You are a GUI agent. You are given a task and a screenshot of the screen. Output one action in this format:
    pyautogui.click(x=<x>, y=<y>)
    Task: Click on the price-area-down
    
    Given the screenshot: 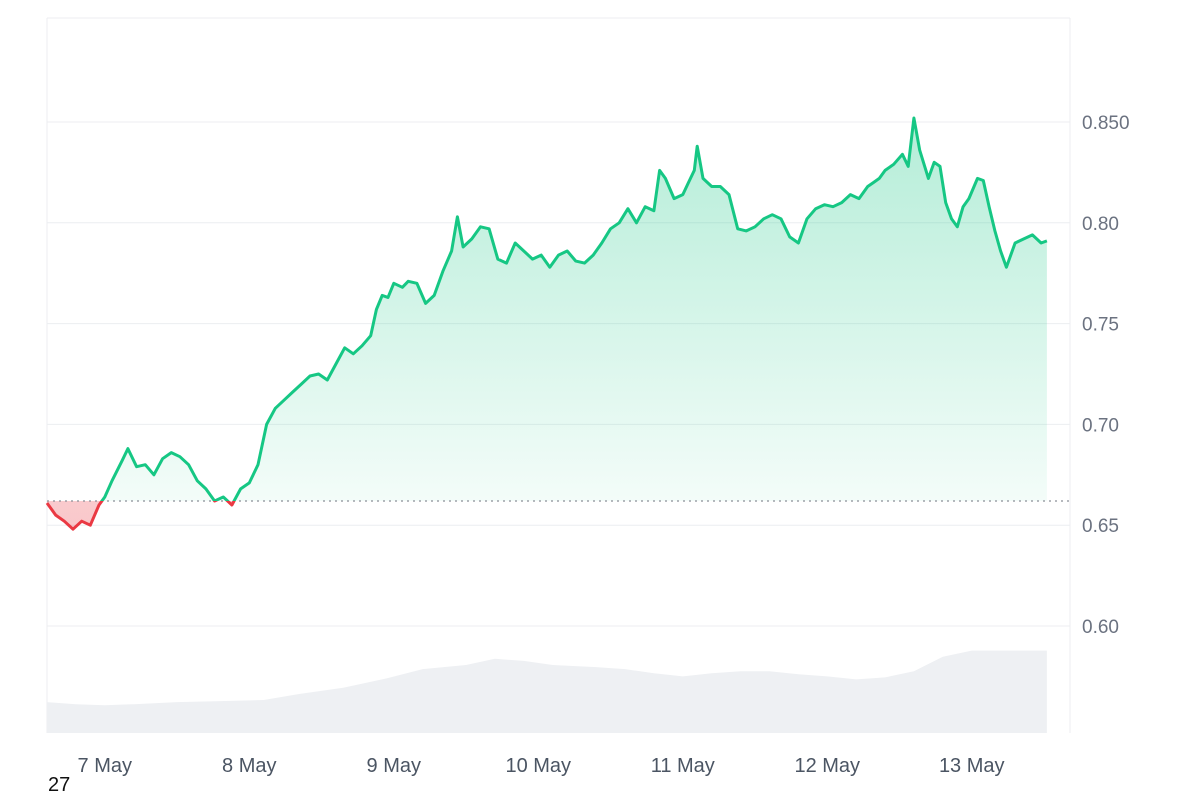 What is the action you would take?
    pyautogui.click(x=141, y=515)
    